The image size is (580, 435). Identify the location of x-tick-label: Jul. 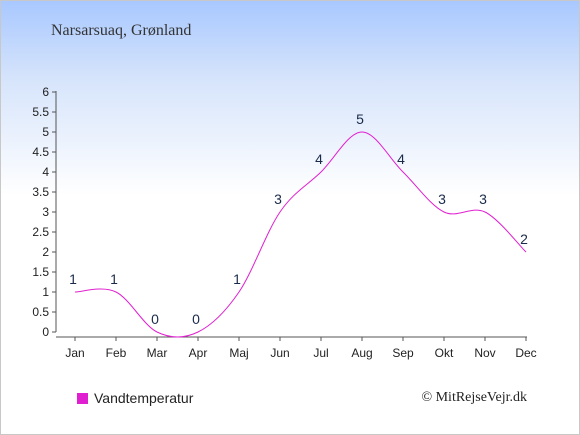
(320, 353).